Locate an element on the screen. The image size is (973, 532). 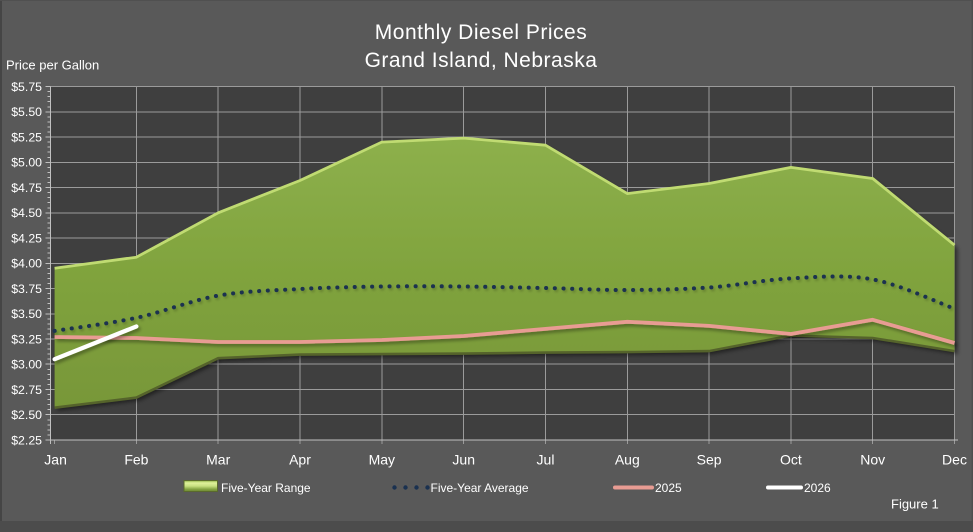
svg-text: 2026 is located at coordinates (817, 488).